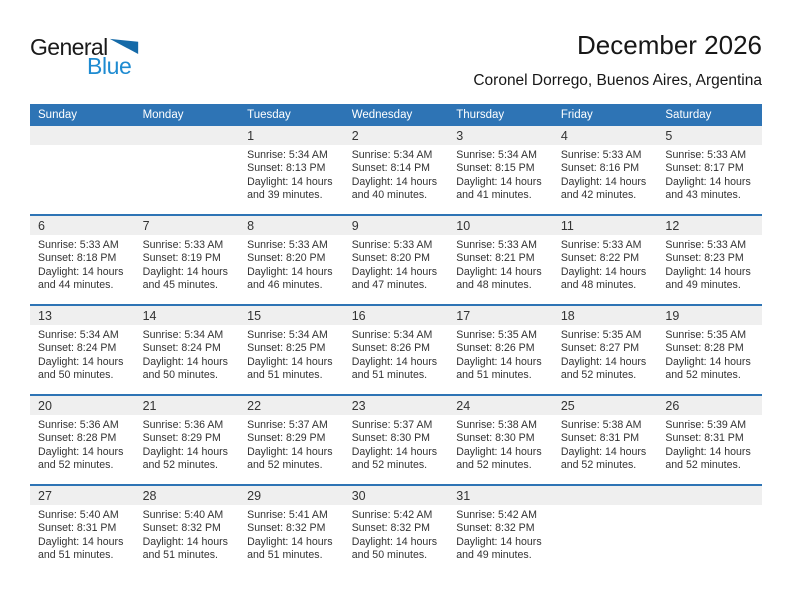 The height and width of the screenshot is (612, 792). I want to click on day-number: 9, so click(396, 225).